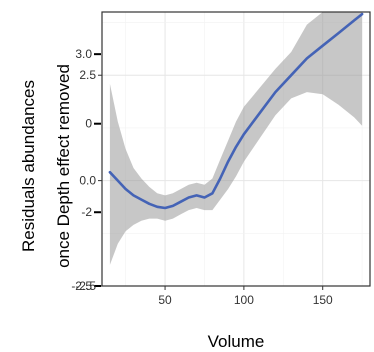 Image resolution: width=374 pixels, height=352 pixels. I want to click on y-overlay-tick-label: -2.5, so click(81, 286).